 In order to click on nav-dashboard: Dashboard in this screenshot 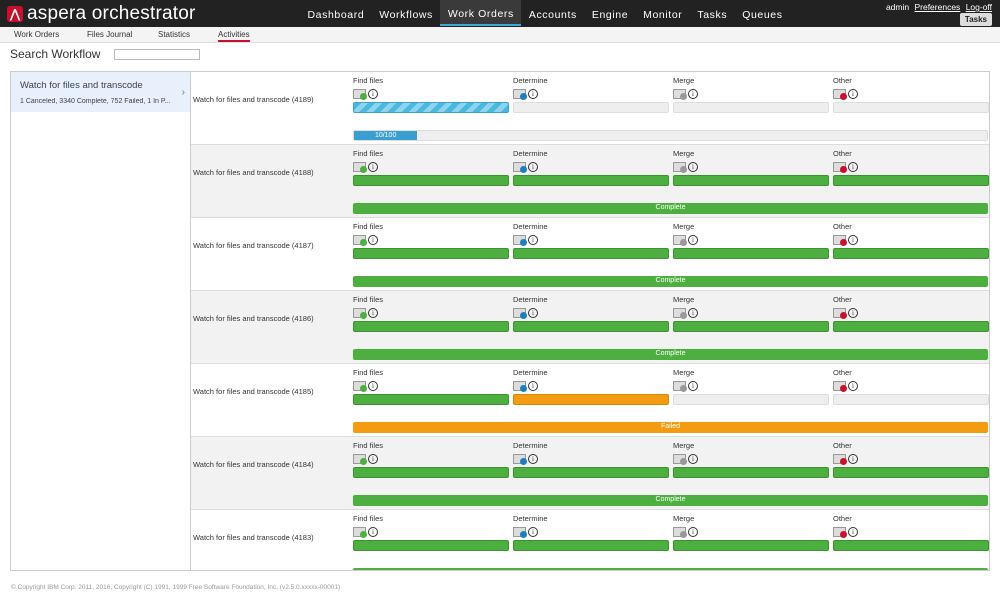, I will do `click(336, 15)`.